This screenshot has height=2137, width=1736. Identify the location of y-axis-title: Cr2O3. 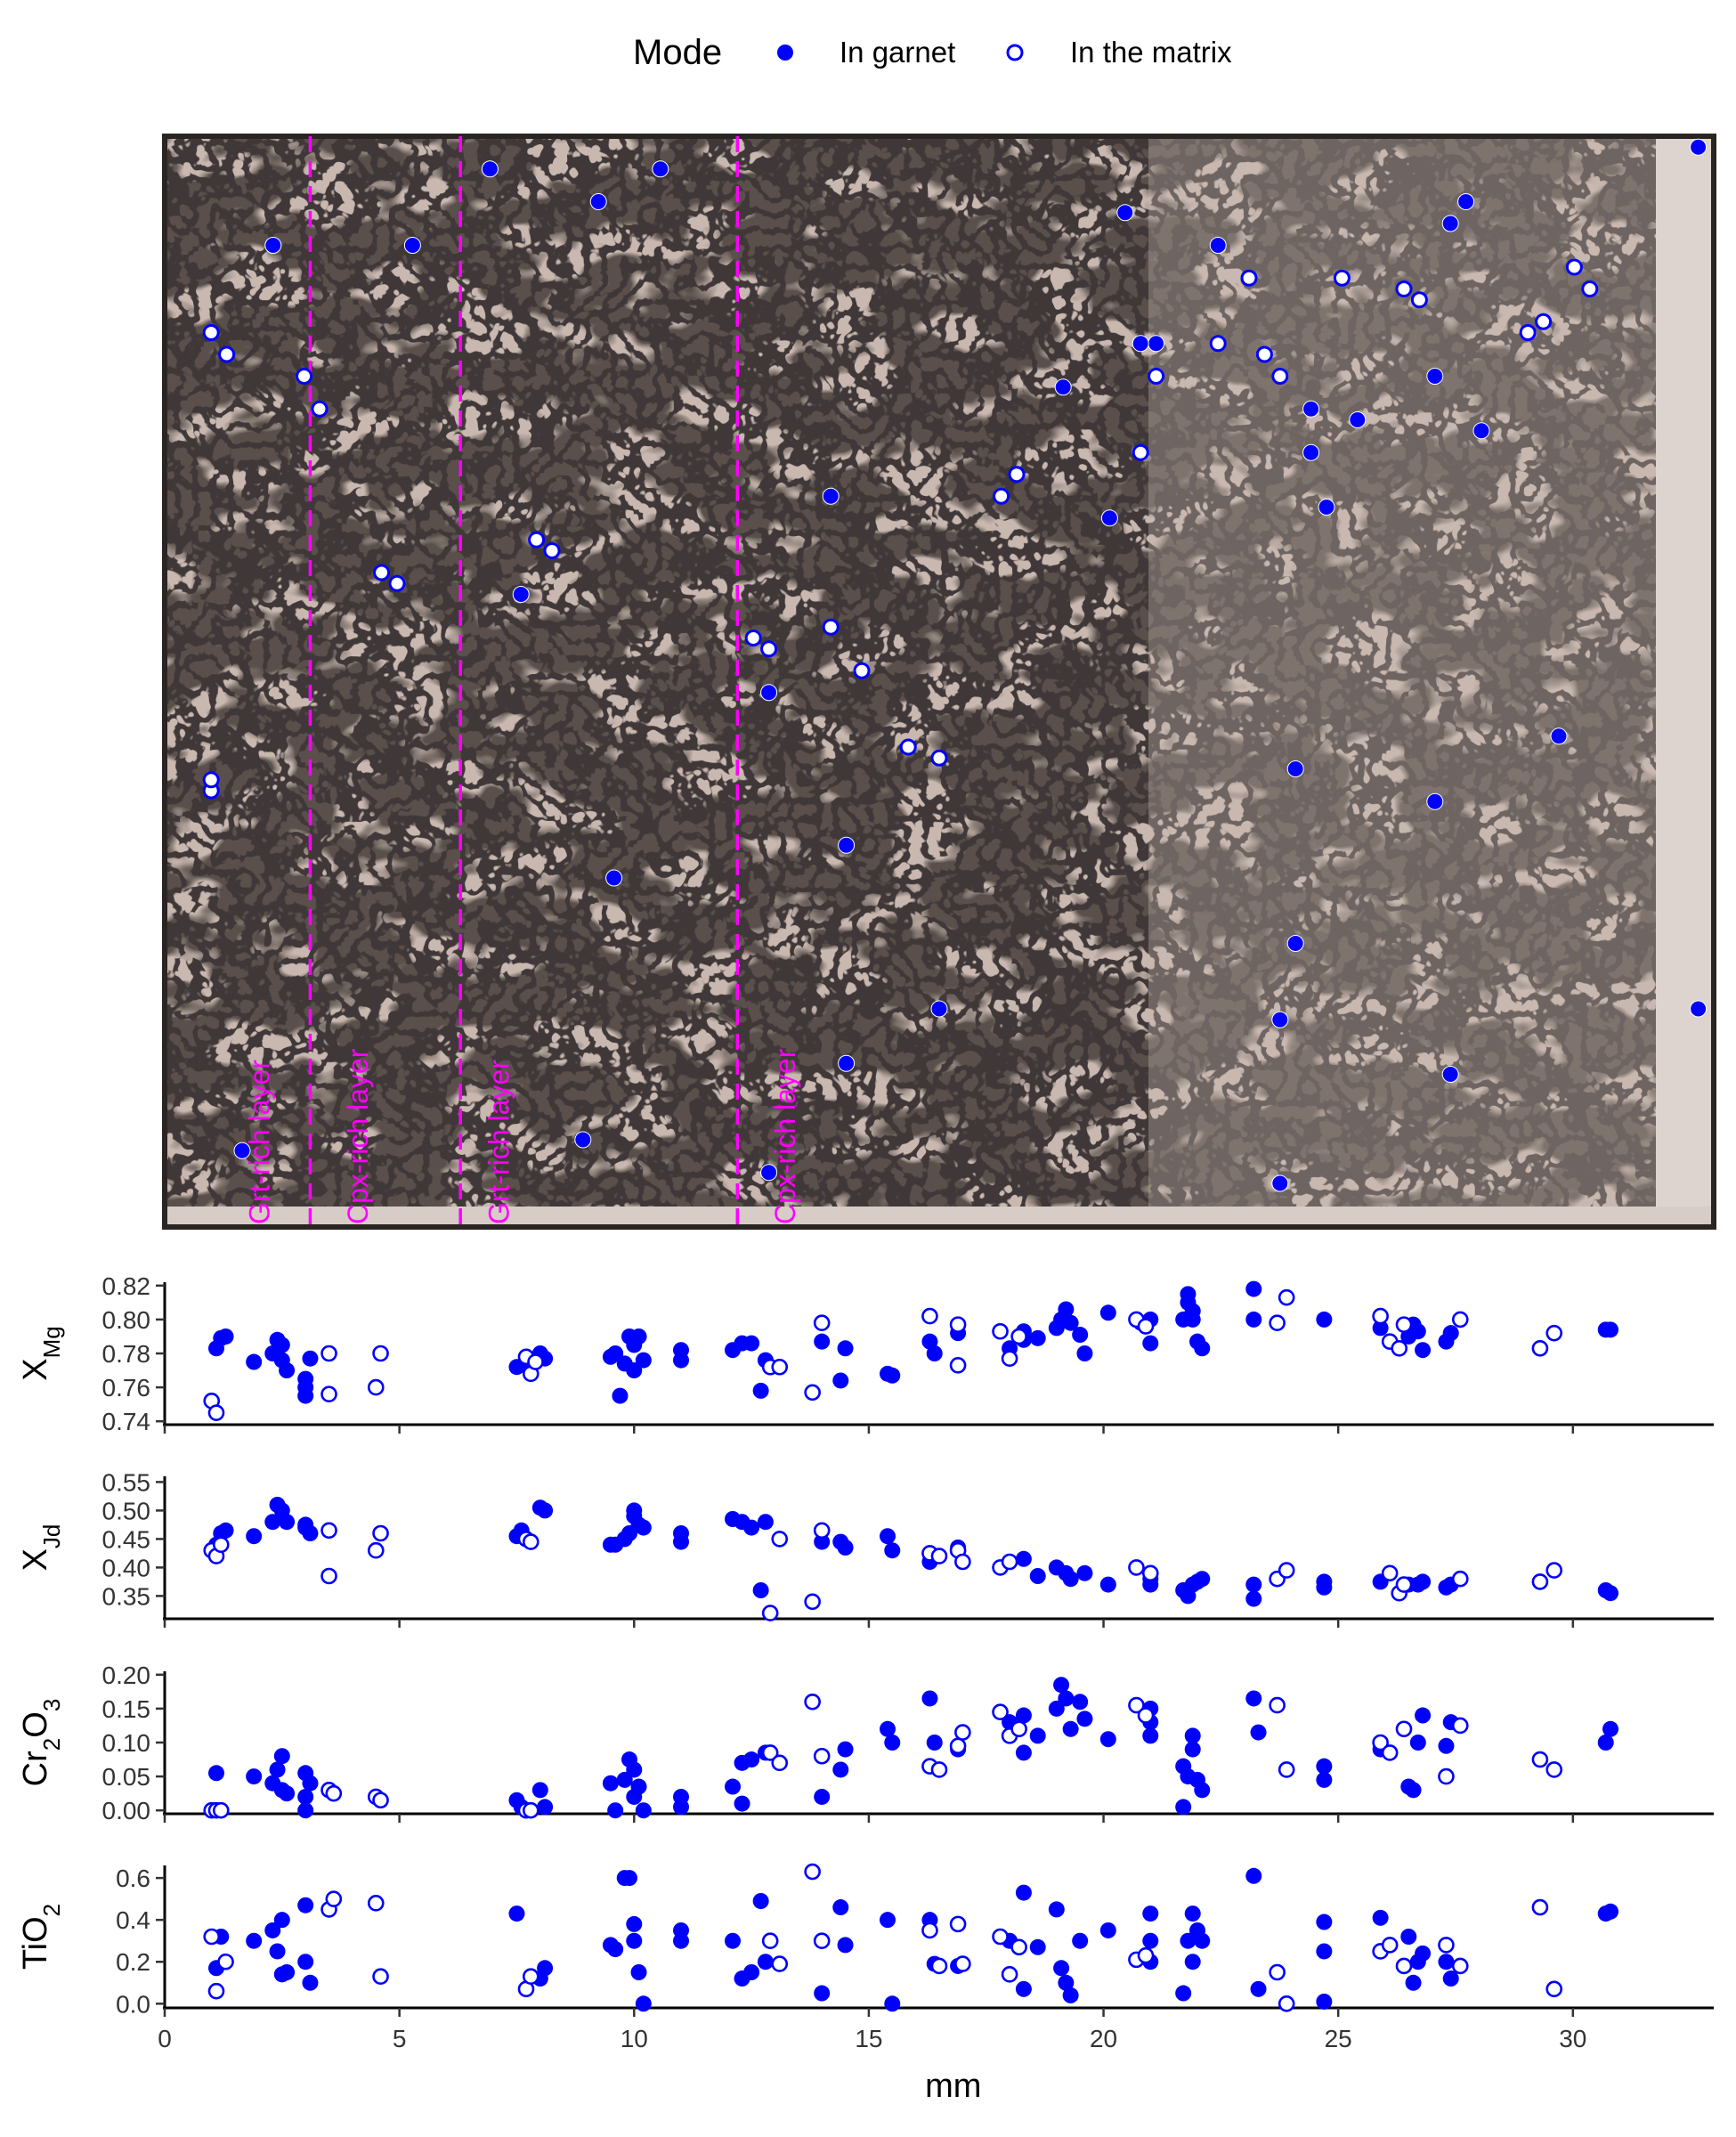
(41, 1743).